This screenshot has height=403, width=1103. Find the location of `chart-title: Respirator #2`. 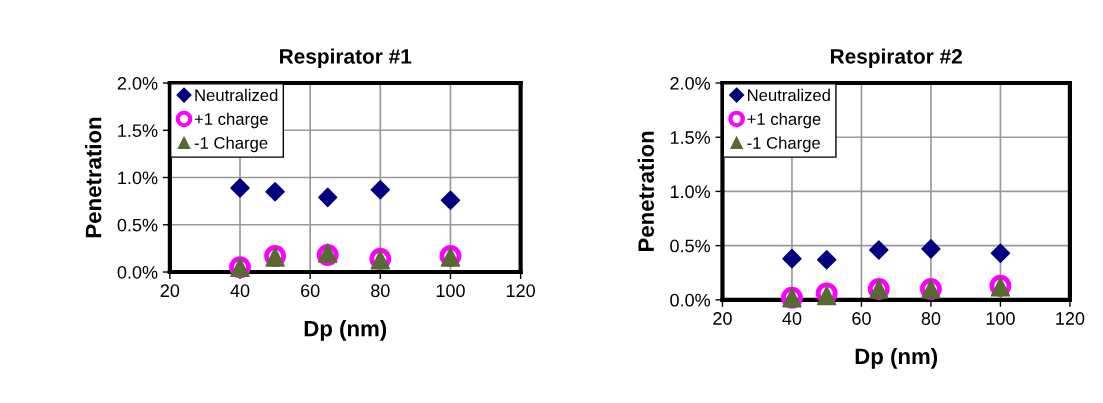

chart-title: Respirator #2 is located at coordinates (896, 58).